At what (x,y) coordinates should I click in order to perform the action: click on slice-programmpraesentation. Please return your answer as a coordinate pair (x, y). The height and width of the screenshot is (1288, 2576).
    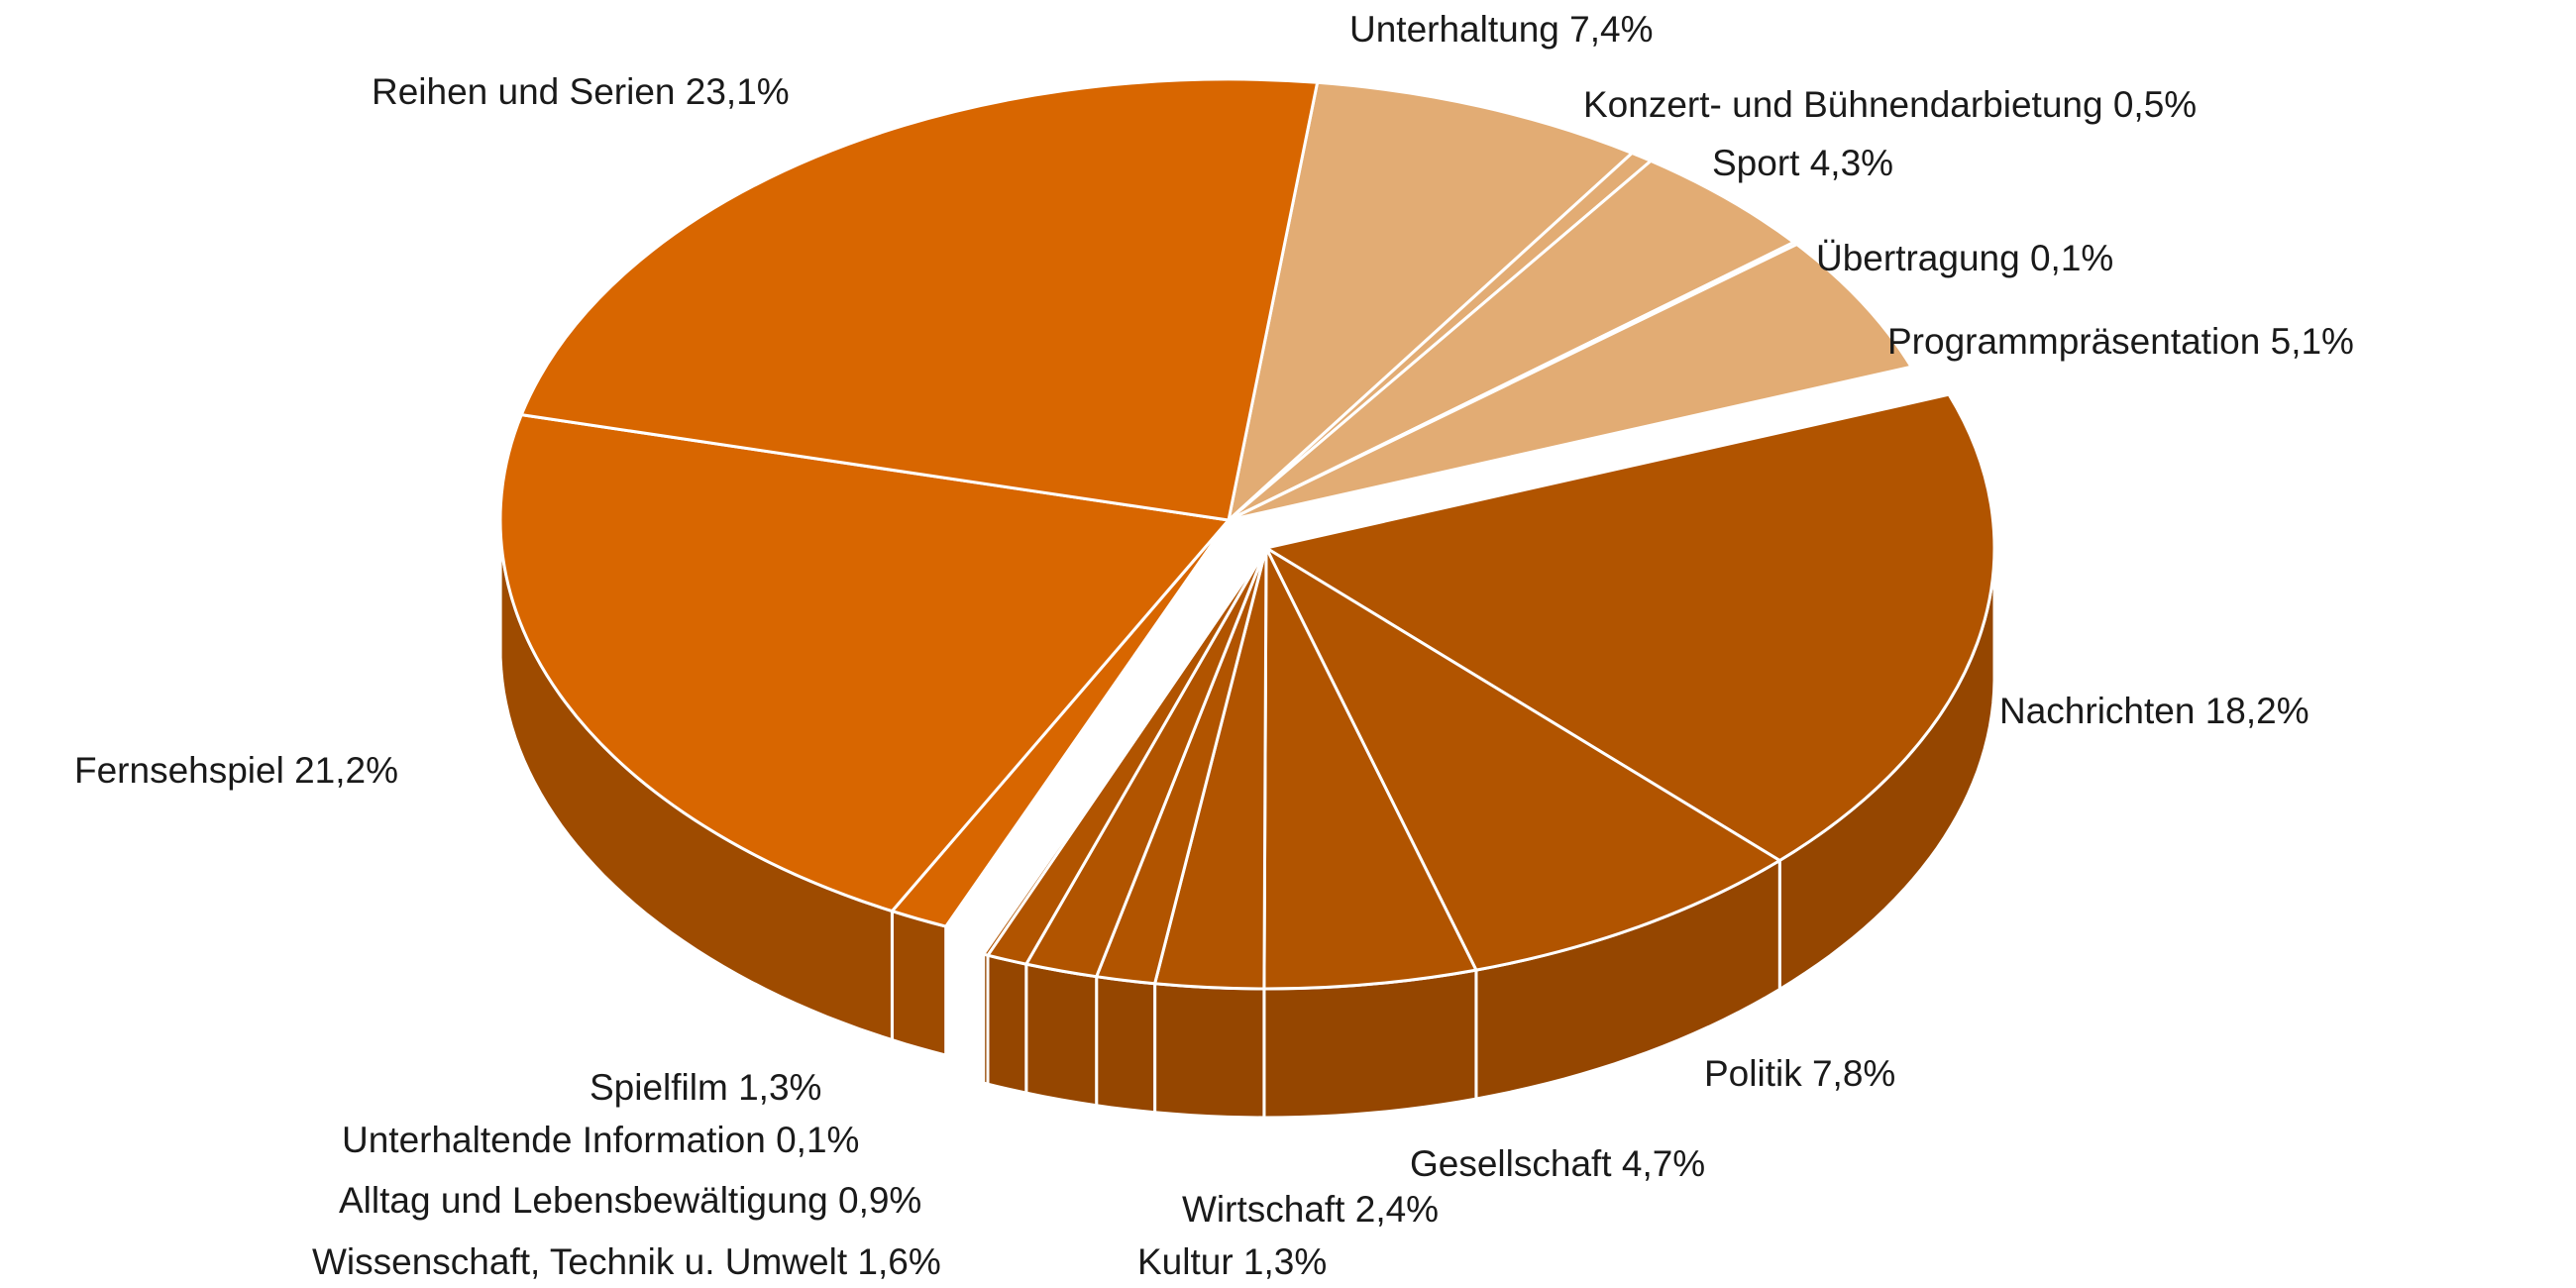
    Looking at the image, I should click on (1570, 382).